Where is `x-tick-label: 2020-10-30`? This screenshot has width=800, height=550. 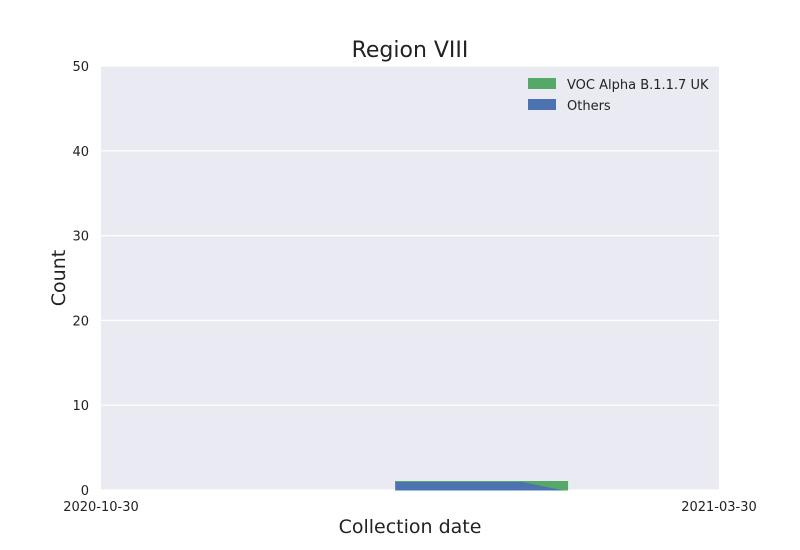
x-tick-label: 2020-10-30 is located at coordinates (101, 507).